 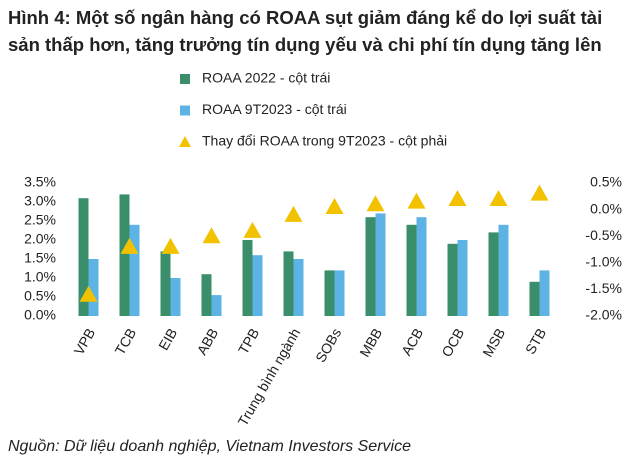 What do you see at coordinates (606, 208) in the screenshot?
I see `y2-tick-label: 0.0%` at bounding box center [606, 208].